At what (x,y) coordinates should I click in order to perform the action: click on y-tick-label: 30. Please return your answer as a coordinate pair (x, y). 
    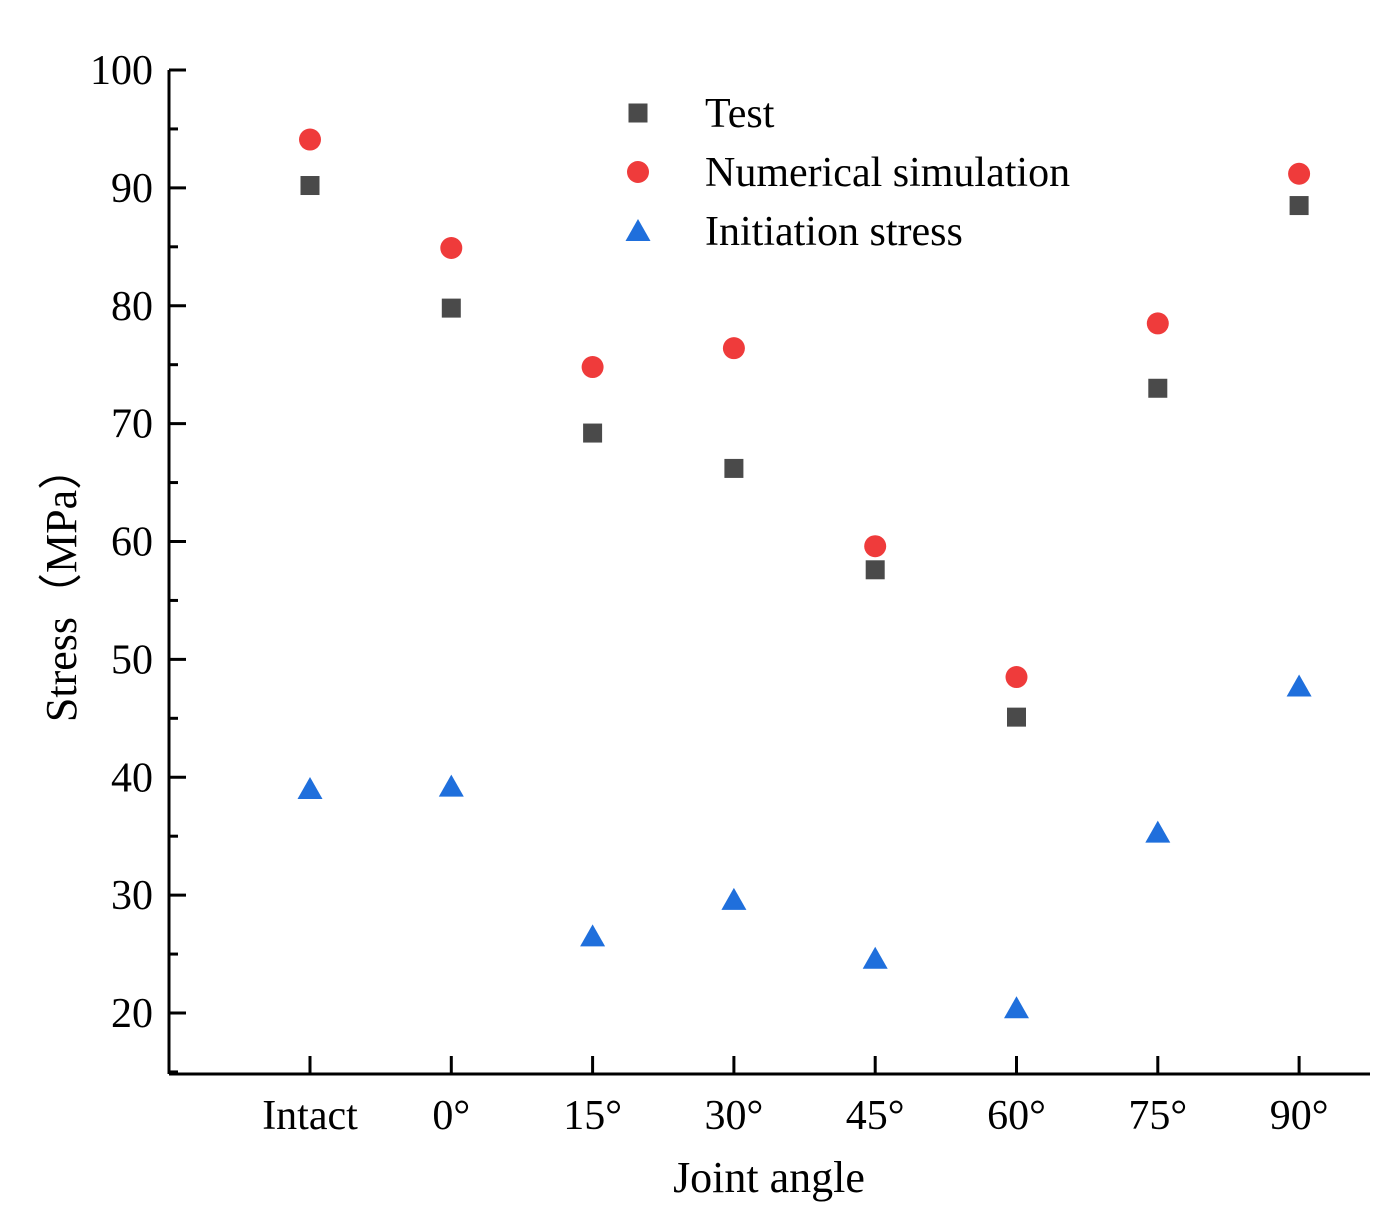
    Looking at the image, I should click on (132, 896).